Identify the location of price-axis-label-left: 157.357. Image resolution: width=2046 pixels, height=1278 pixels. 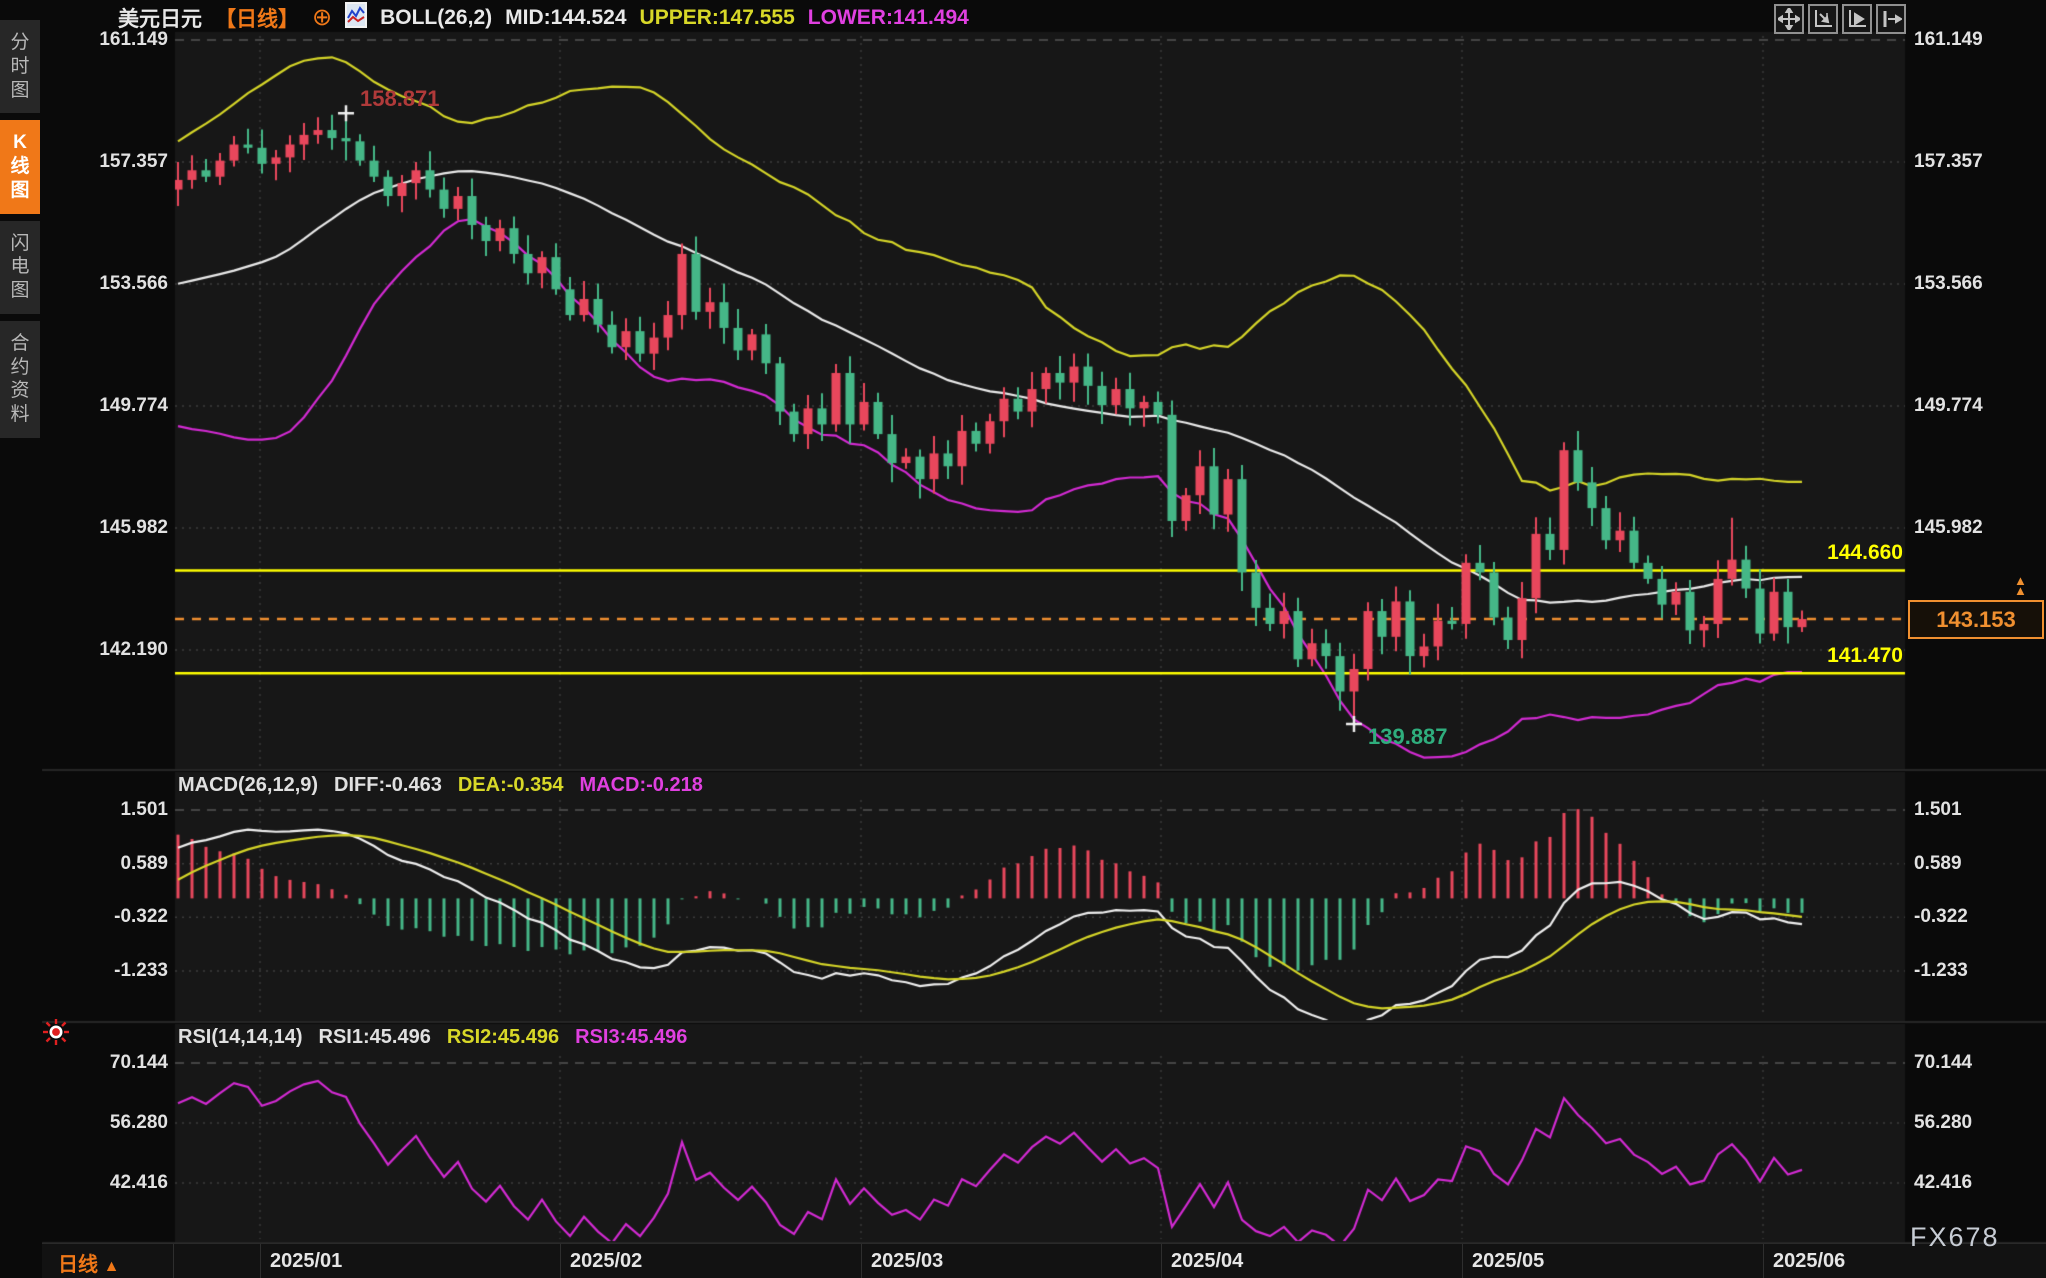
(133, 161).